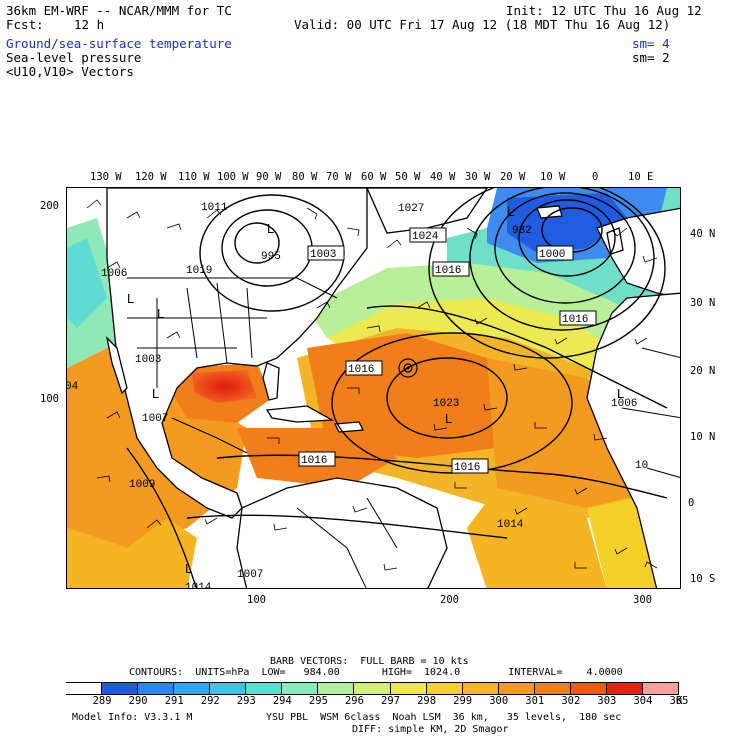 This screenshot has width=740, height=740. Describe the element at coordinates (691, 503) in the screenshot. I see `lat-label: 0` at that location.